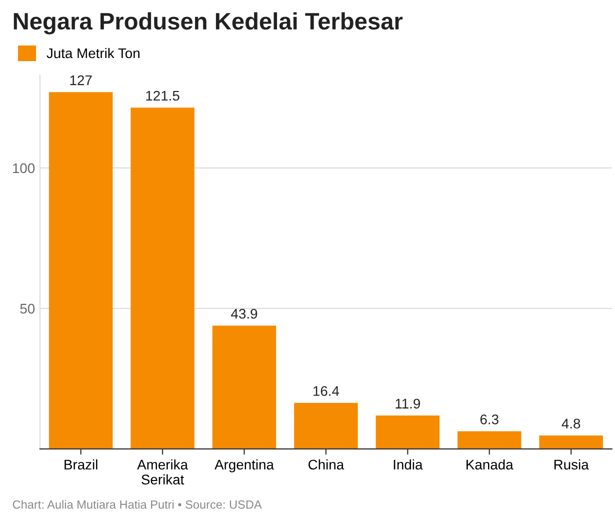 The height and width of the screenshot is (519, 615). Describe the element at coordinates (408, 464) in the screenshot. I see `x-tick-label: India` at that location.